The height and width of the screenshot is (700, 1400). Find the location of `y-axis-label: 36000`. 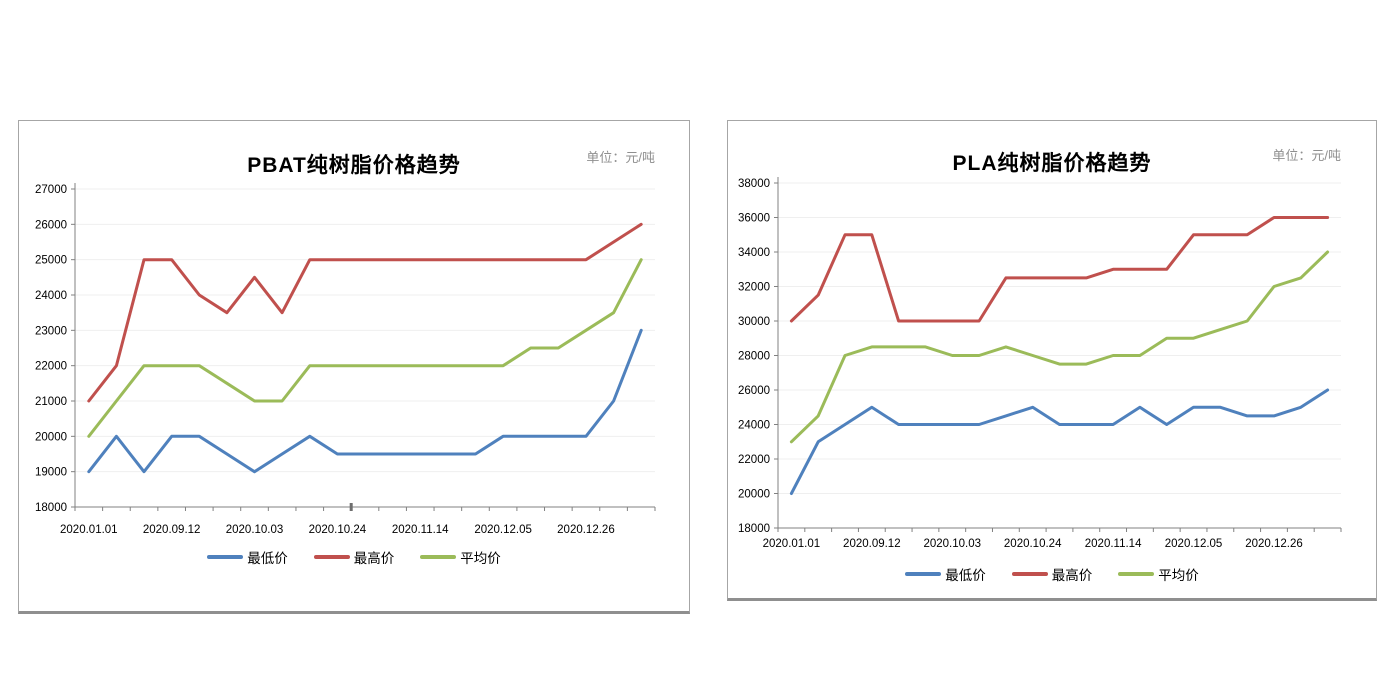

y-axis-label: 36000 is located at coordinates (754, 219).